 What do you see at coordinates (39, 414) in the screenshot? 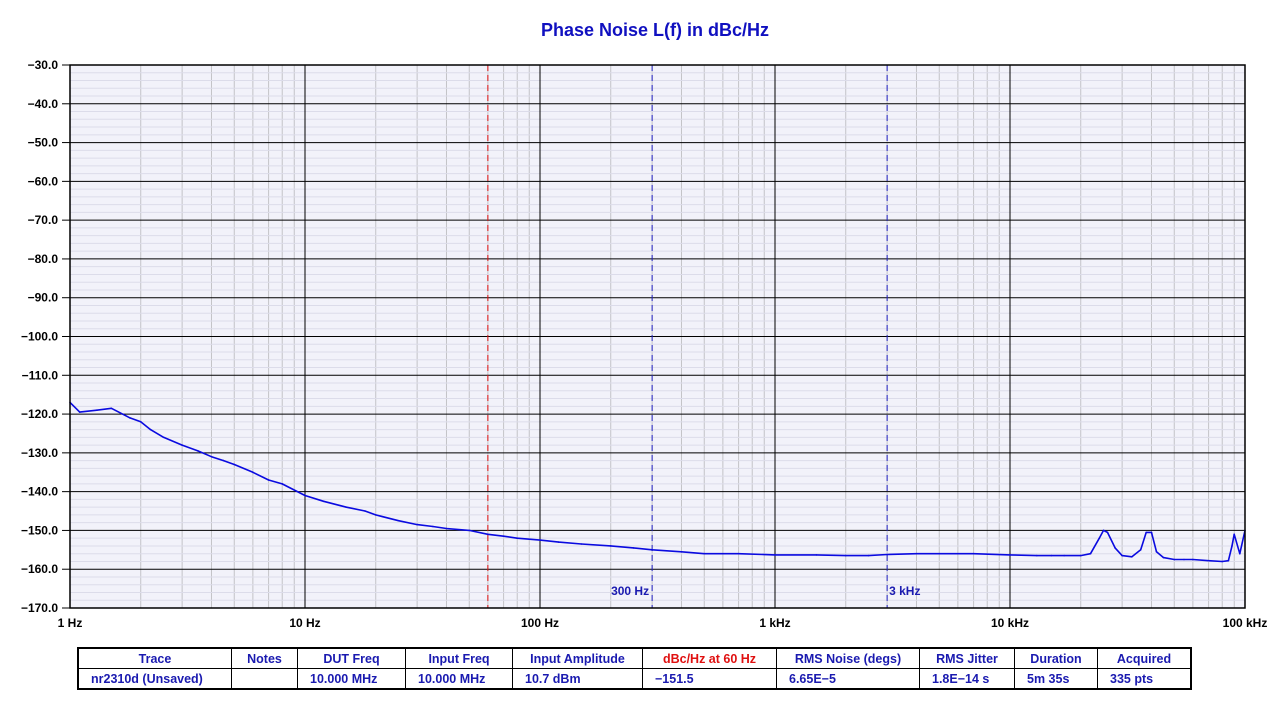
I see `y-tick-label: −120.0` at bounding box center [39, 414].